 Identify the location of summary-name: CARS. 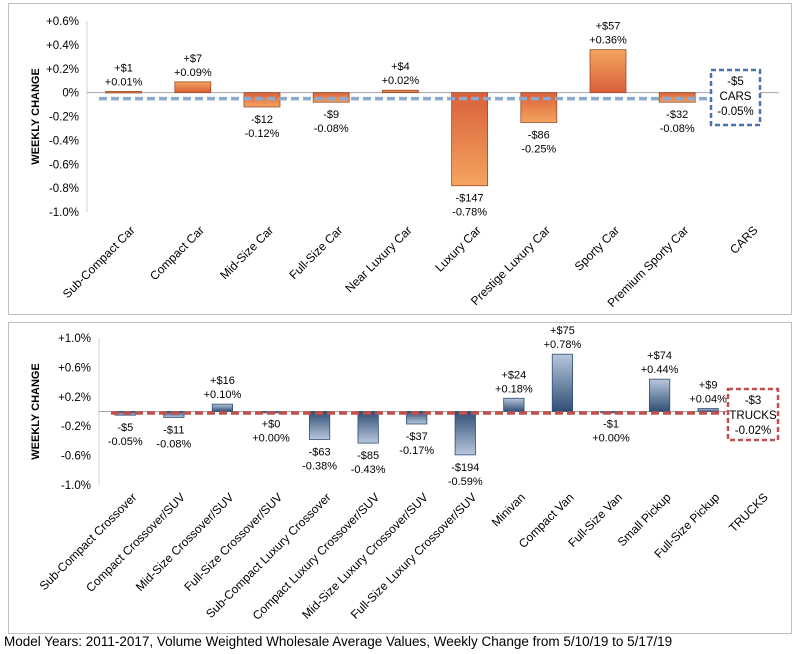
(736, 97).